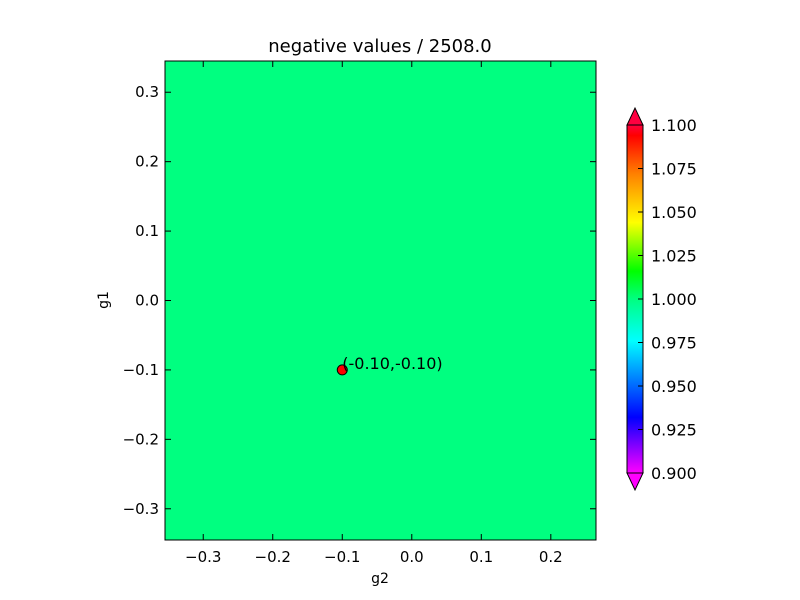  I want to click on y-tick-label: 0.3, so click(147, 92).